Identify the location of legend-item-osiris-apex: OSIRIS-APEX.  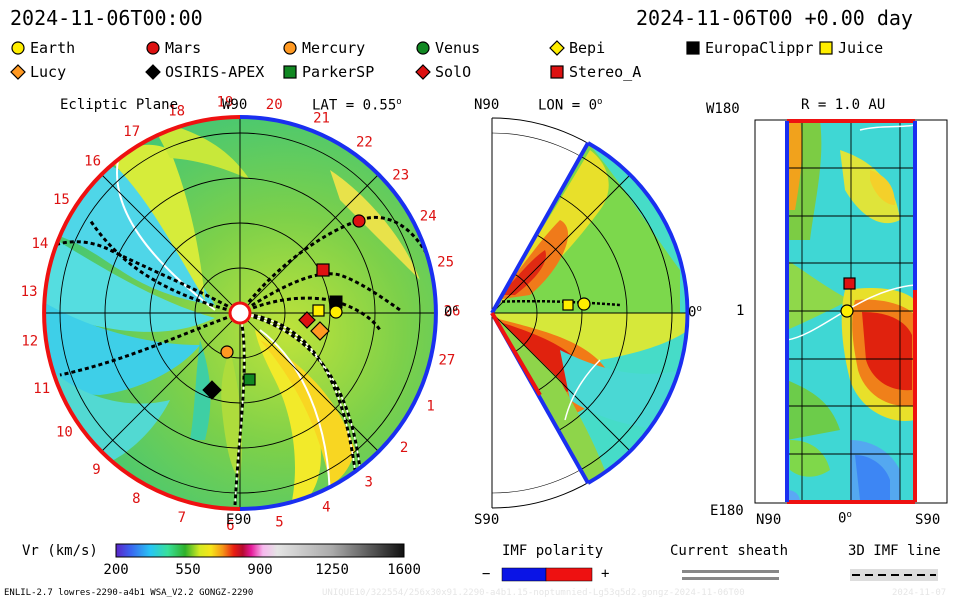
(204, 72).